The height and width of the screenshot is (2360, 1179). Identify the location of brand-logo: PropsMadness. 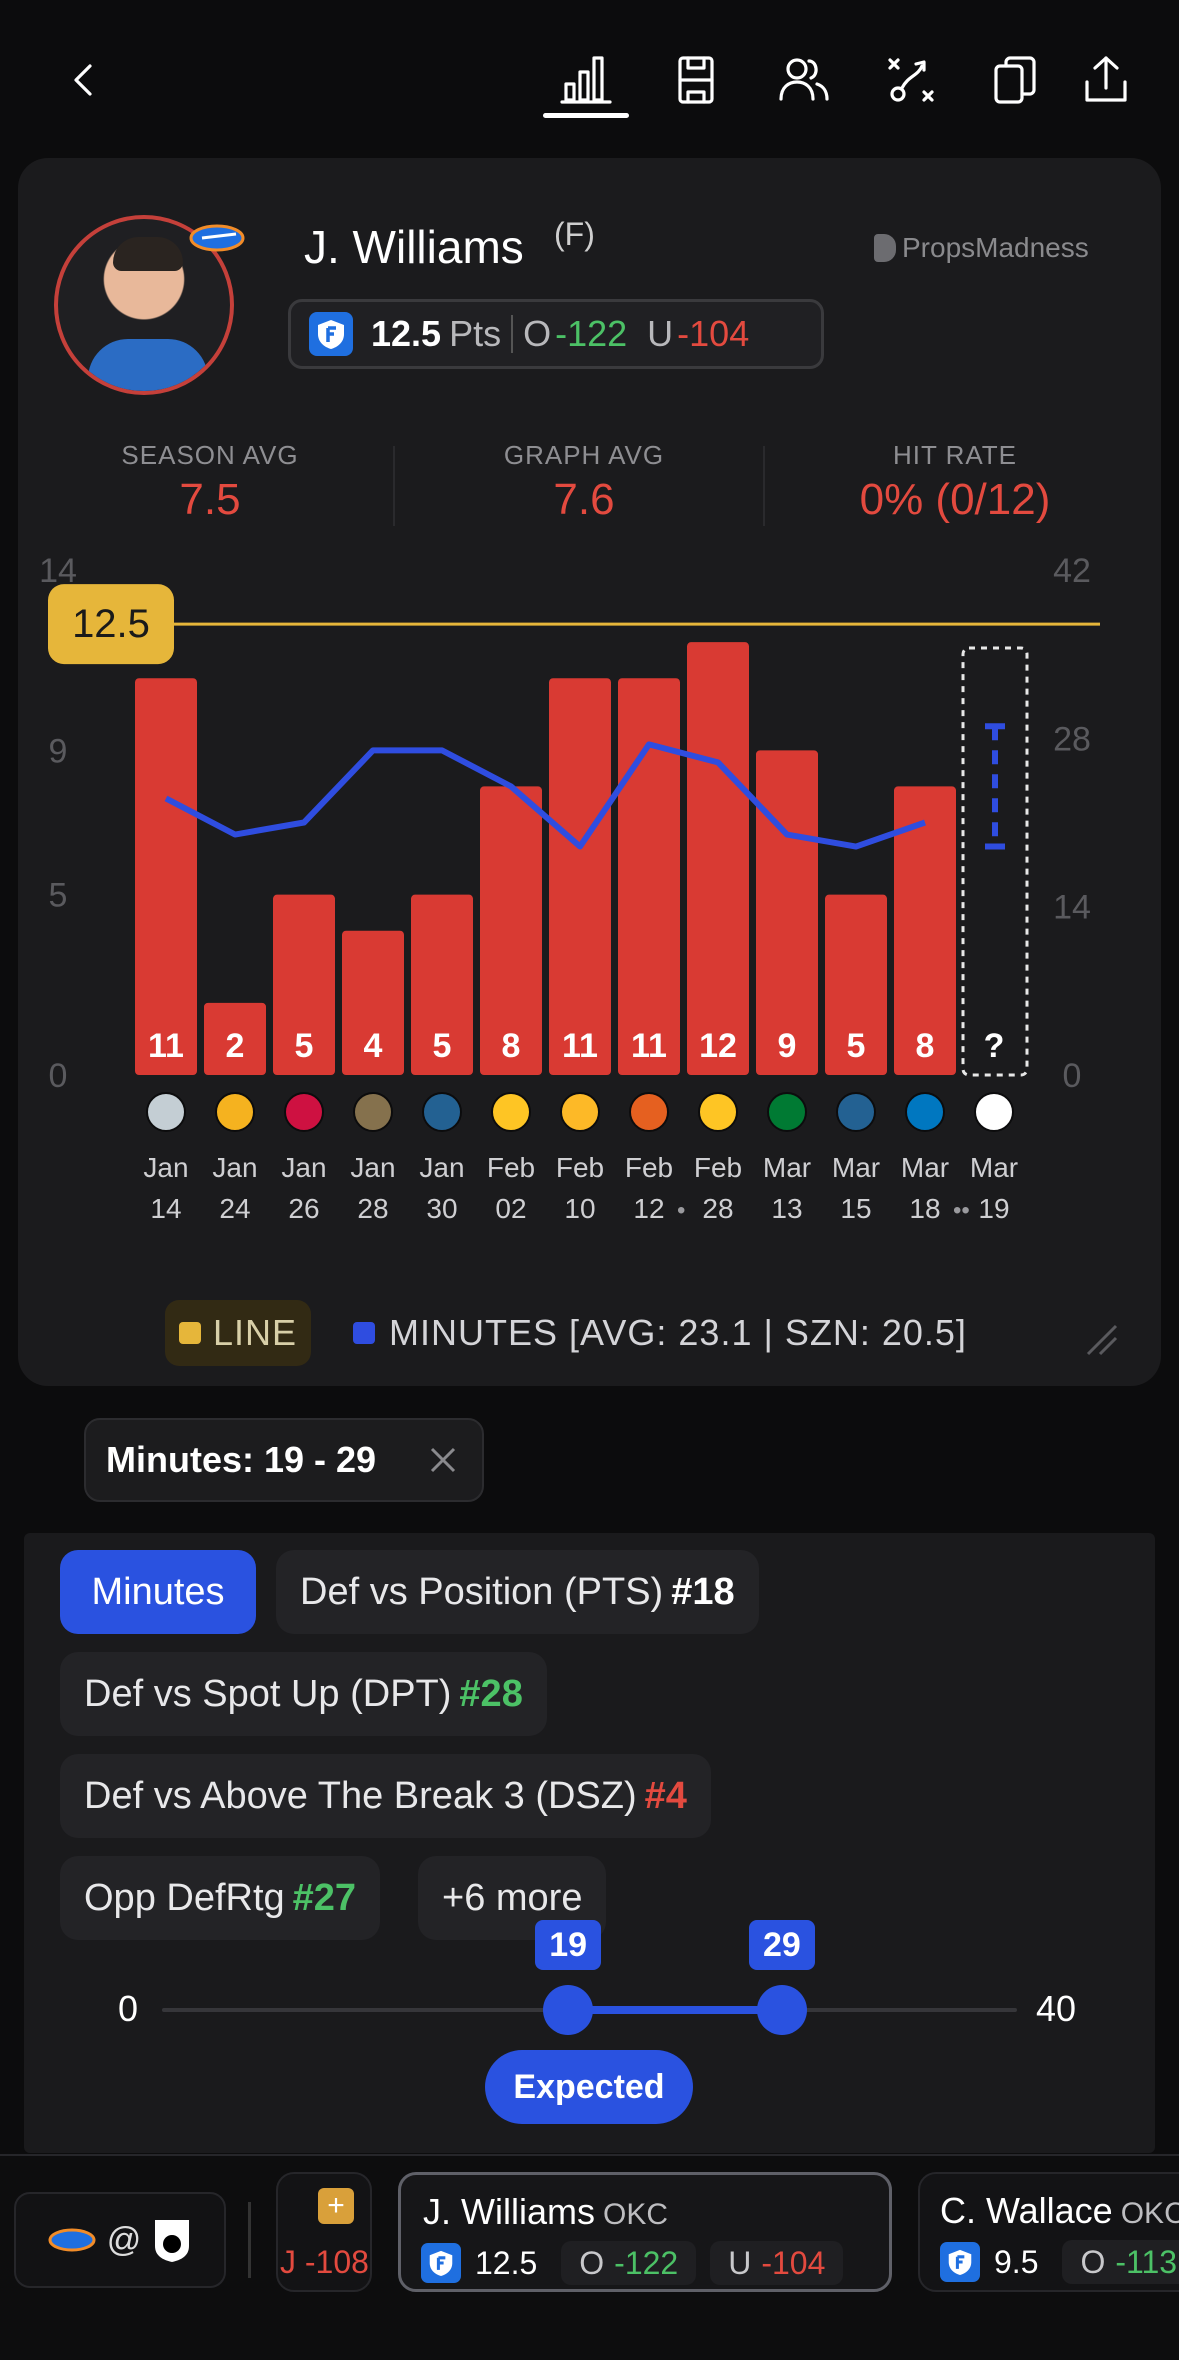
(981, 248).